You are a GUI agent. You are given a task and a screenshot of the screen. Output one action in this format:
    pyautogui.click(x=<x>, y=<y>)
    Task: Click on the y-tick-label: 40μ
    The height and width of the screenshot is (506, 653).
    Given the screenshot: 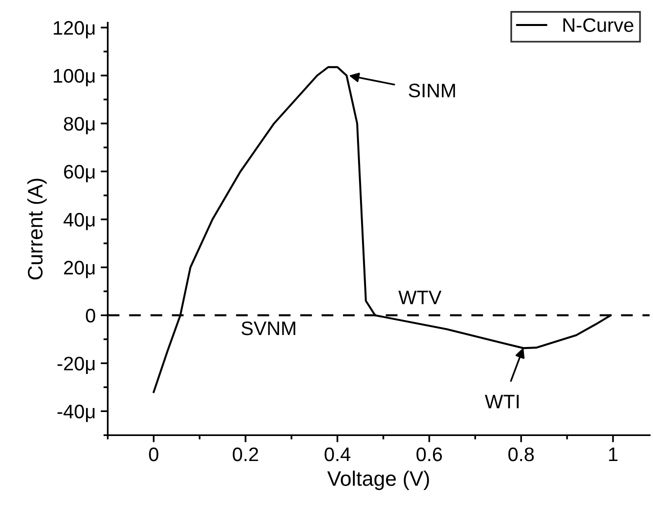 What is the action you would take?
    pyautogui.click(x=79, y=221)
    